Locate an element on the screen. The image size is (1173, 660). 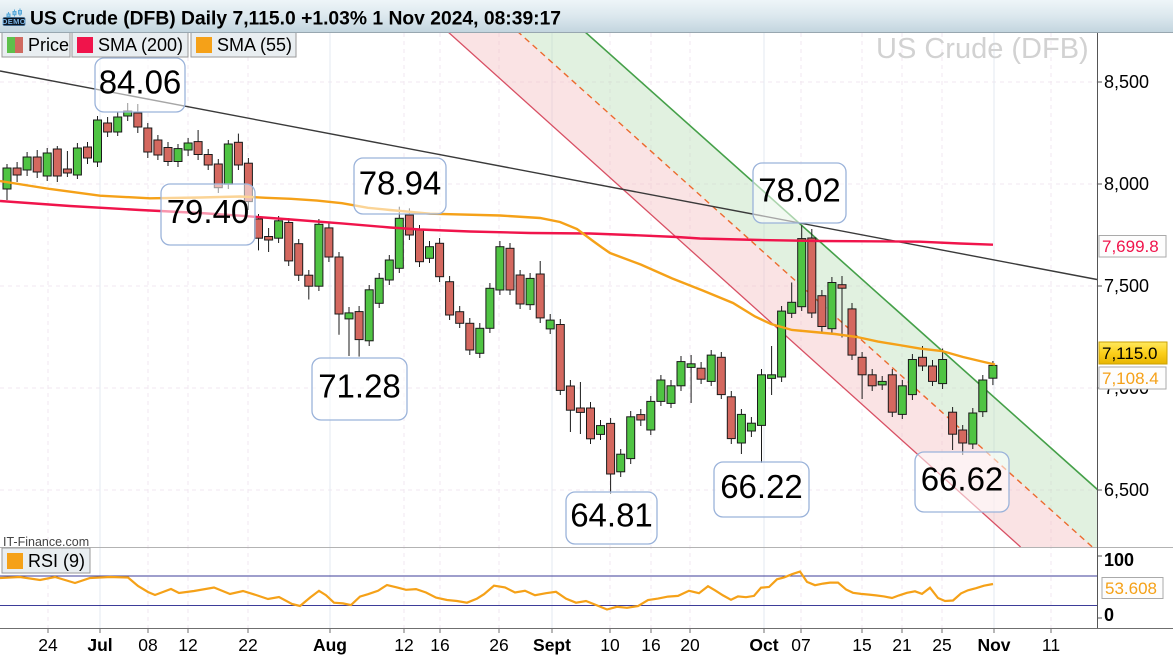
svg-text: 66.62 is located at coordinates (962, 479).